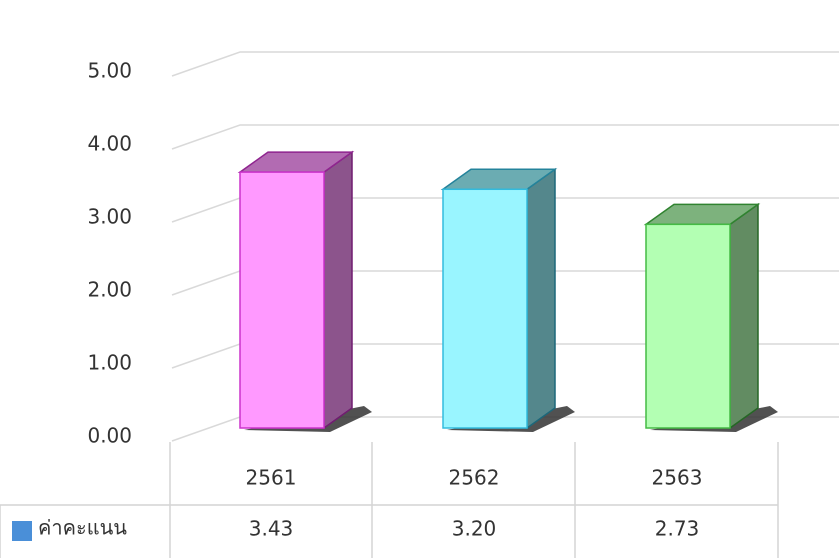 The height and width of the screenshot is (558, 839). What do you see at coordinates (271, 478) in the screenshot?
I see `x-tick-label: 2561` at bounding box center [271, 478].